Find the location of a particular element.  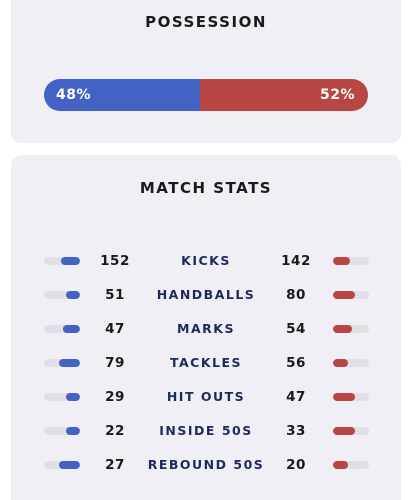

possession-home-percent: 48% is located at coordinates (74, 95).